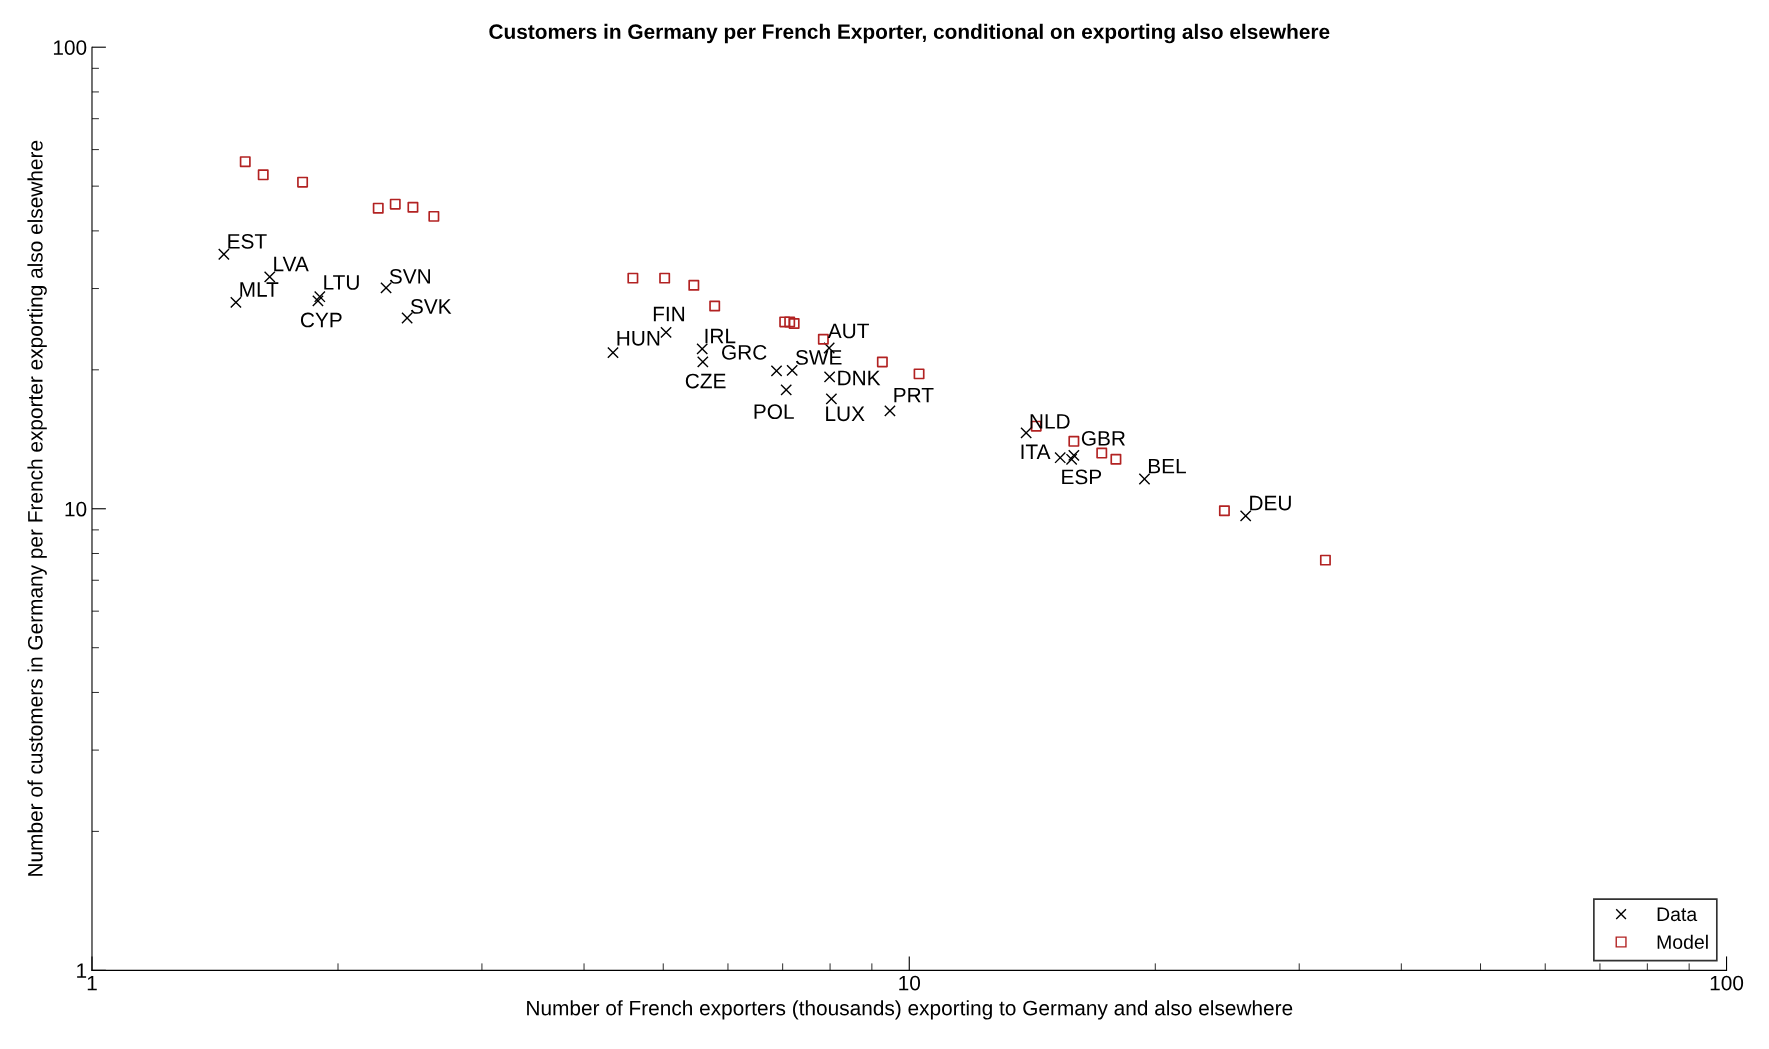 The image size is (1769, 1049). What do you see at coordinates (321, 320) in the screenshot?
I see `annotation: CYP` at bounding box center [321, 320].